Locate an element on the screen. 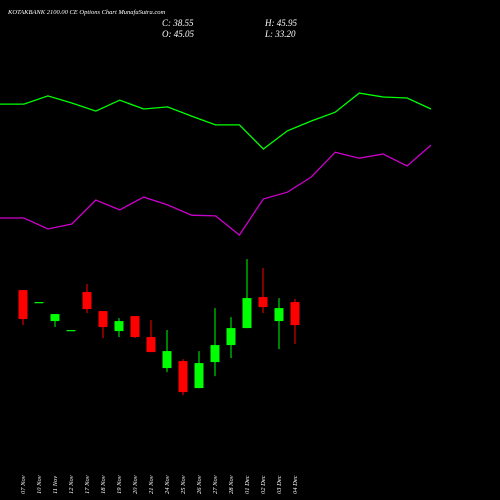 This screenshot has height=500, width=500. low-label: L: 33.20 is located at coordinates (280, 34).